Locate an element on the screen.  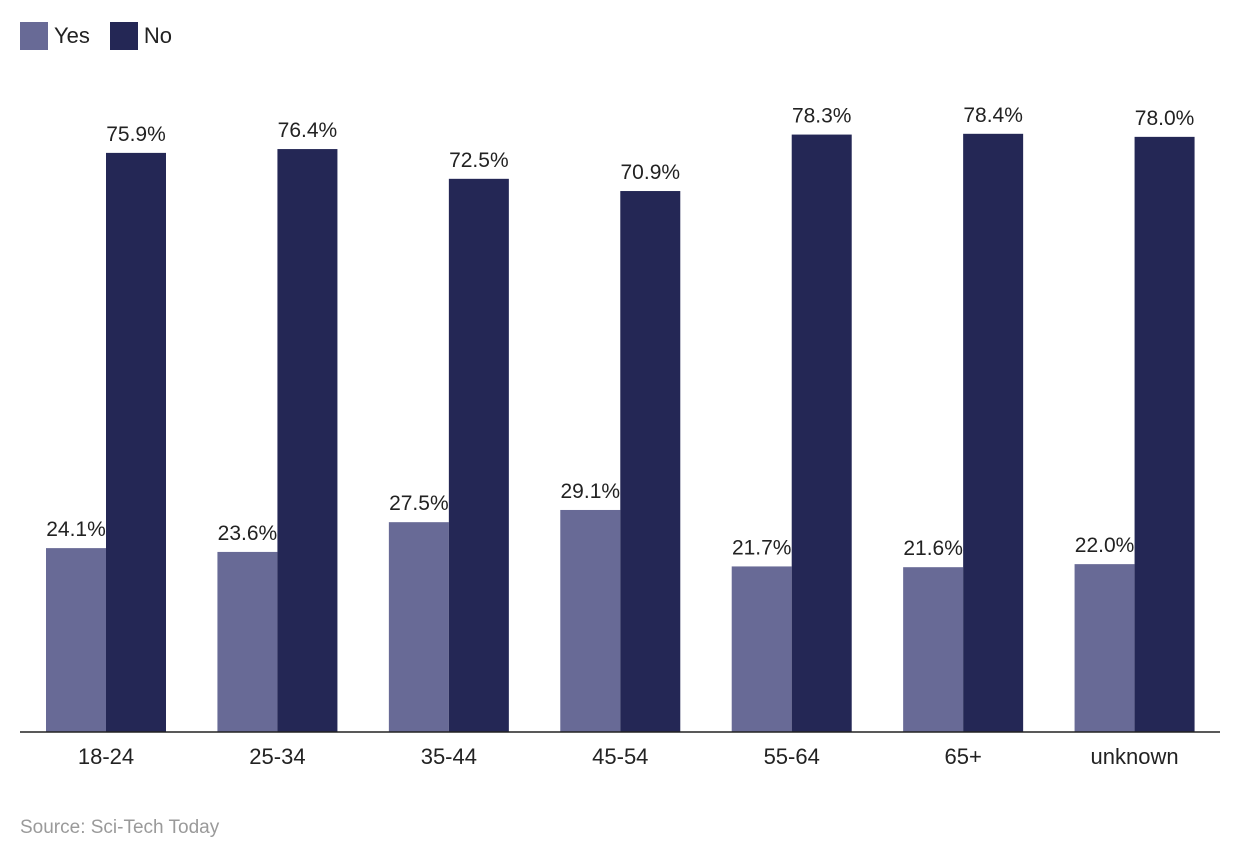
legend-swatch-no is located at coordinates (123, 36).